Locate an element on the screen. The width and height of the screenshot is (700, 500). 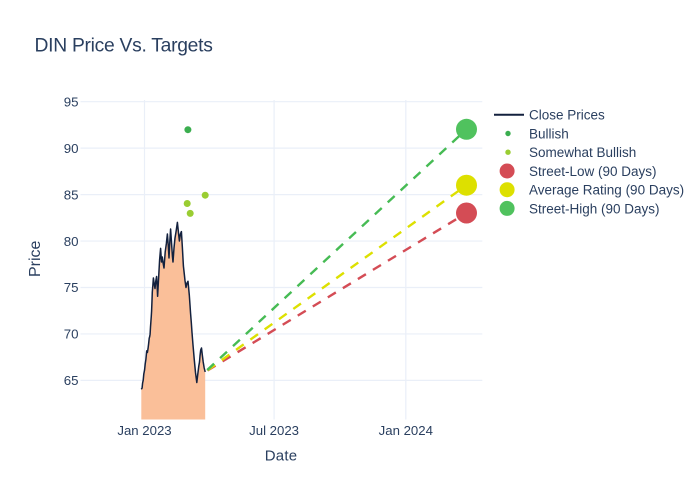
svg-text: Street-High (90 Days) is located at coordinates (594, 208).